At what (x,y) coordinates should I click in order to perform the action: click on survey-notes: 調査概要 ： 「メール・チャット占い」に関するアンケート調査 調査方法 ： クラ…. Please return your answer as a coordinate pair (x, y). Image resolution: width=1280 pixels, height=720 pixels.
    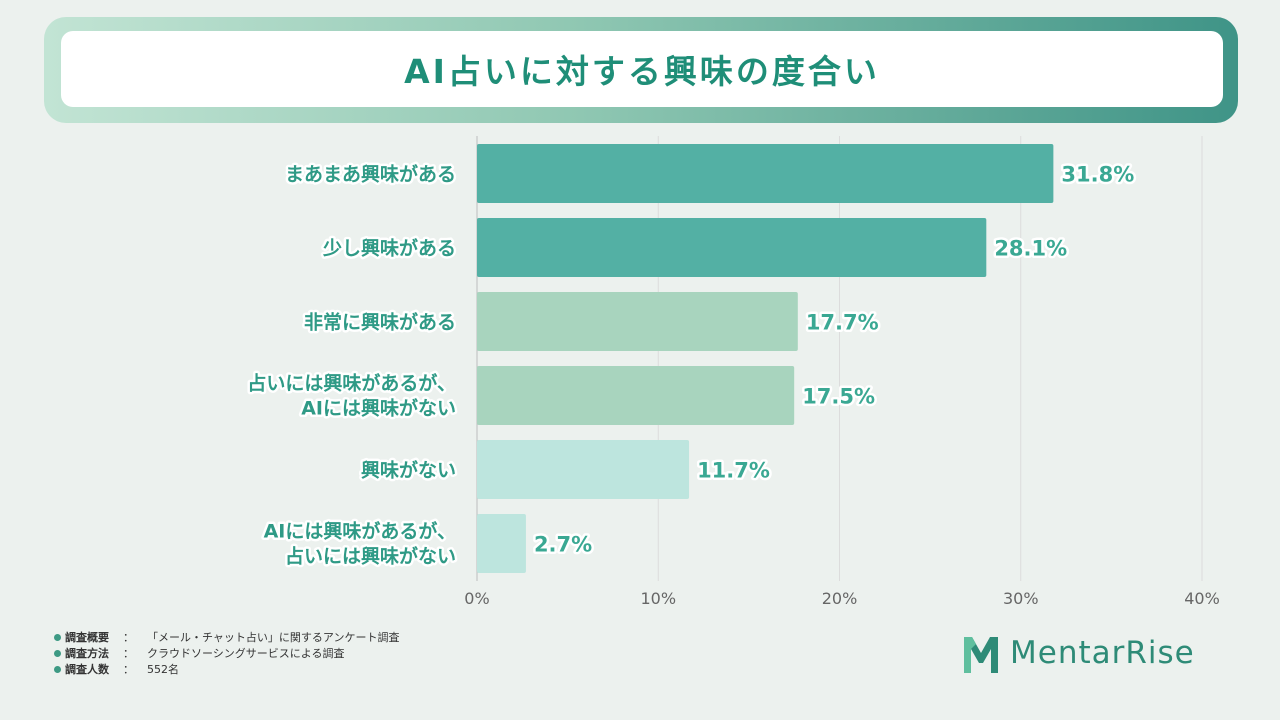
    Looking at the image, I should click on (226, 653).